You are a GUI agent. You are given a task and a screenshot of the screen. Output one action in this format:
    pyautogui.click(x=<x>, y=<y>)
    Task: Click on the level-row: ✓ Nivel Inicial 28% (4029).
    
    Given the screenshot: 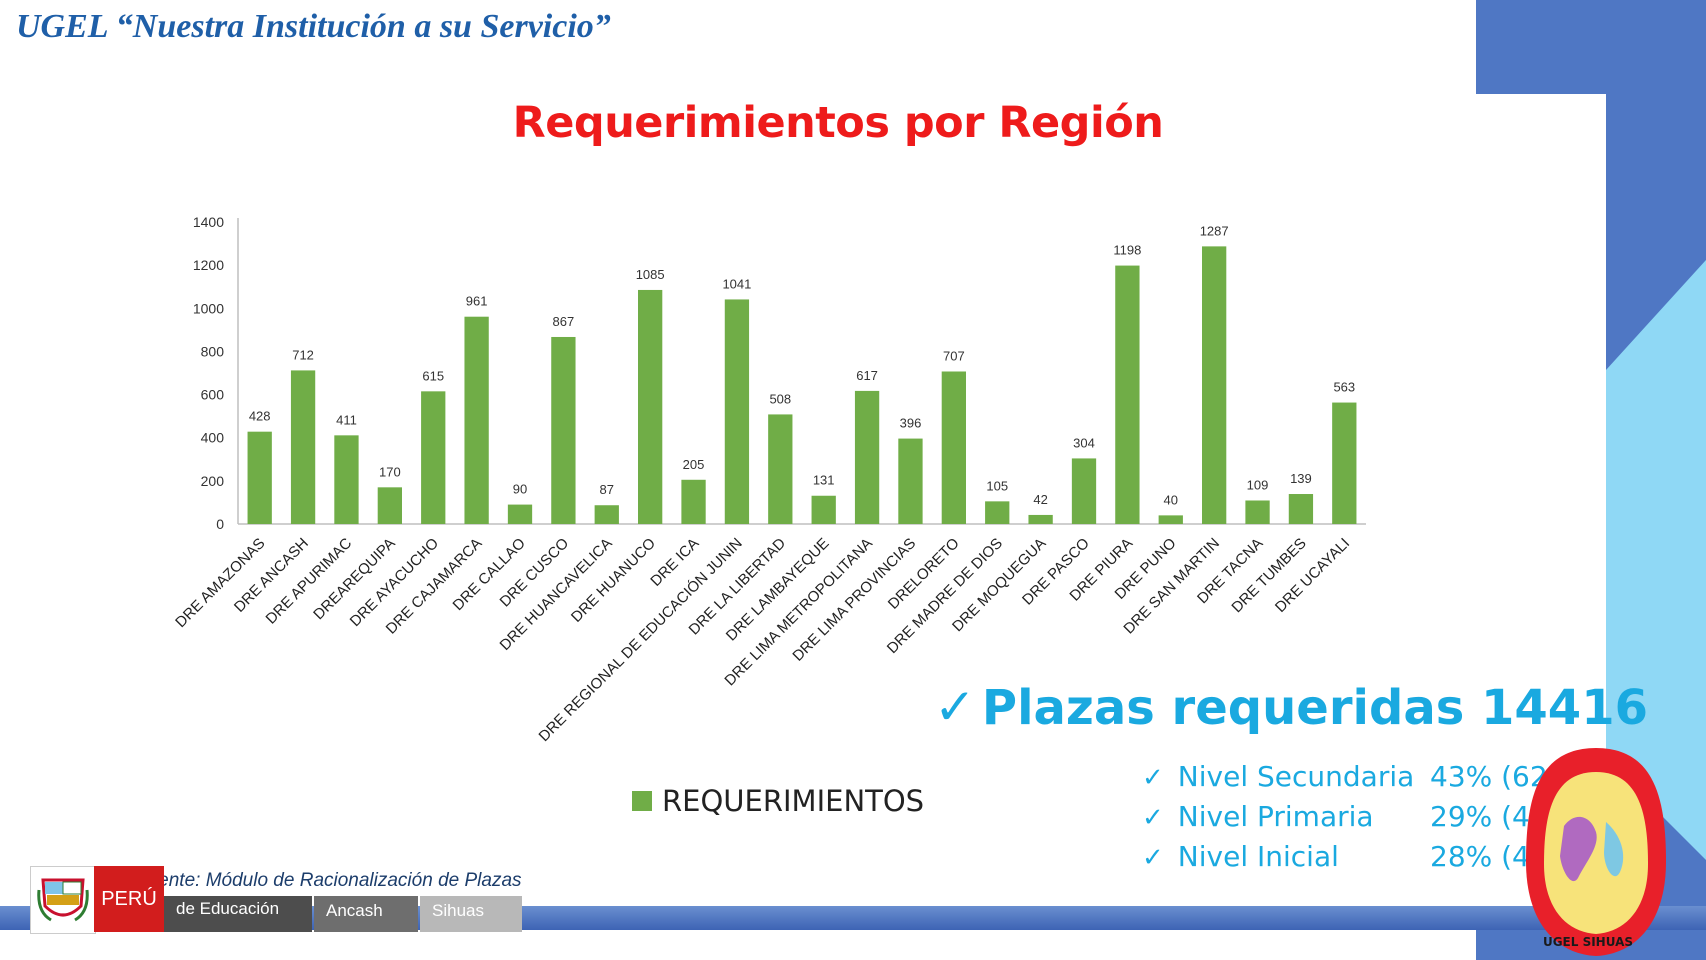 What is the action you would take?
    pyautogui.click(x=1372, y=856)
    